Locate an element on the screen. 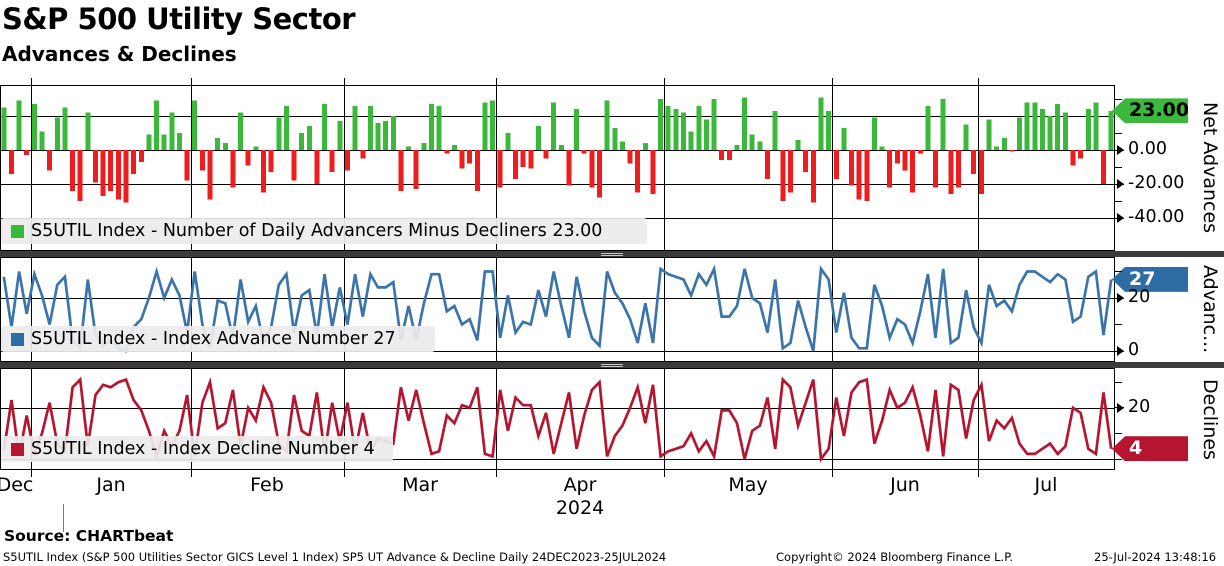  axis-tick-label: -40.00 is located at coordinates (1156, 217).